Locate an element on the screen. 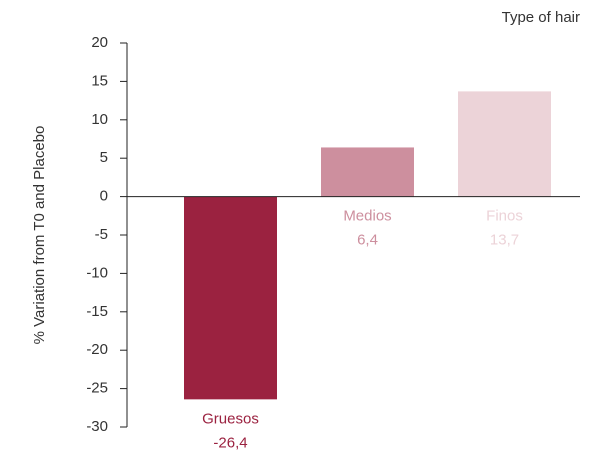 The image size is (609, 468). y-tick-label: 10 is located at coordinates (99, 119).